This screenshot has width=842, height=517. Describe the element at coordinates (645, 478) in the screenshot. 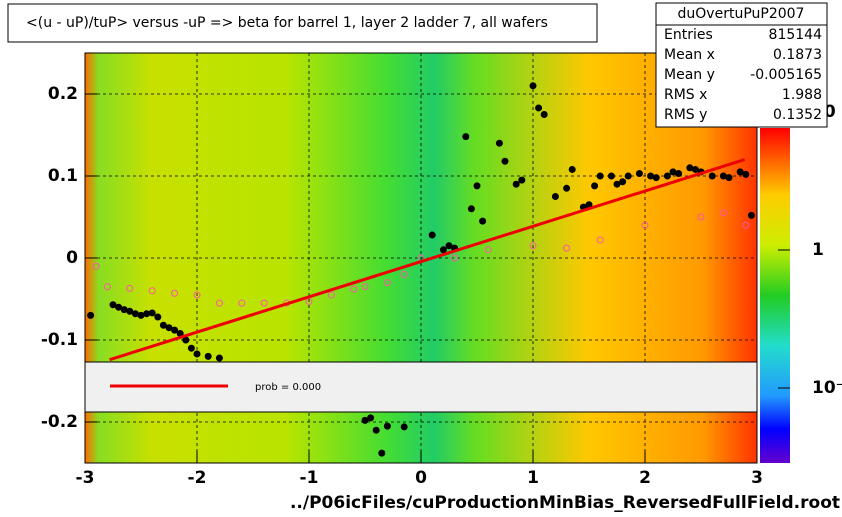

I see `x-tick-label: 2` at that location.